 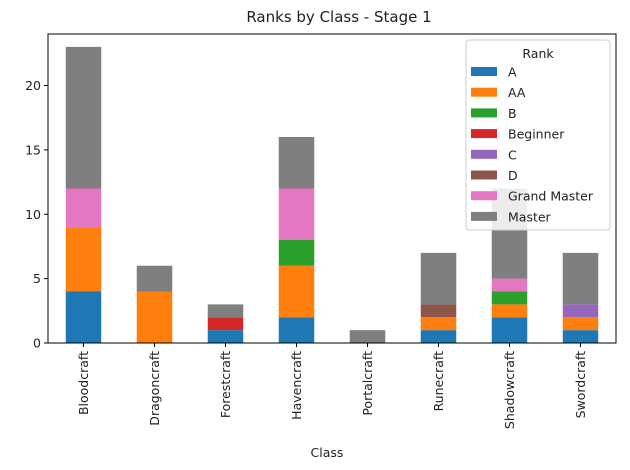 I want to click on bar-forestcraft-a, so click(x=225, y=337).